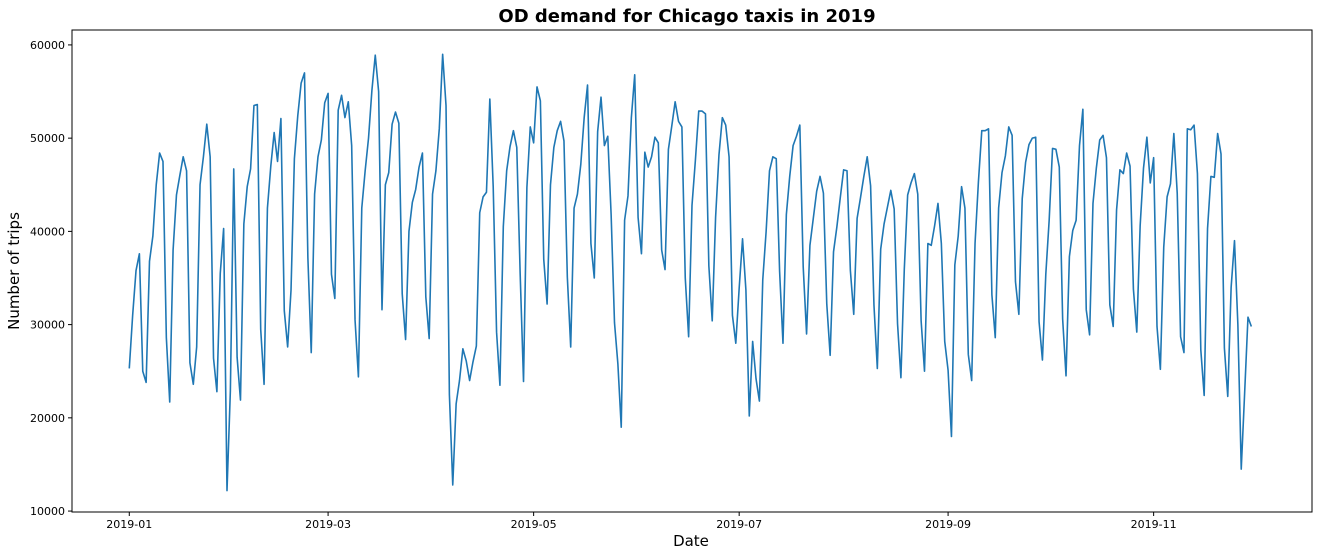 The height and width of the screenshot is (557, 1318). What do you see at coordinates (47, 418) in the screenshot?
I see `y-tick-label: 20000` at bounding box center [47, 418].